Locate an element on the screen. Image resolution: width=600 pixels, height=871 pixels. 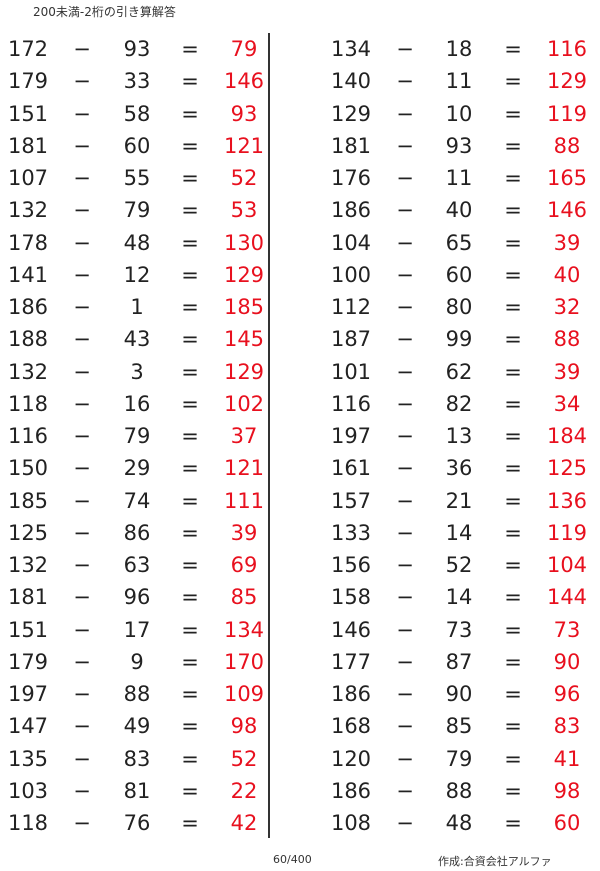
subtrahend: 79 is located at coordinates (459, 758).